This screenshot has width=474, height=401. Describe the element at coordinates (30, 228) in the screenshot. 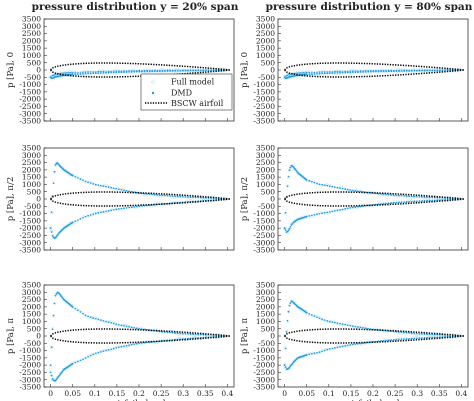

I see `y-tick-label: -2000` at that location.